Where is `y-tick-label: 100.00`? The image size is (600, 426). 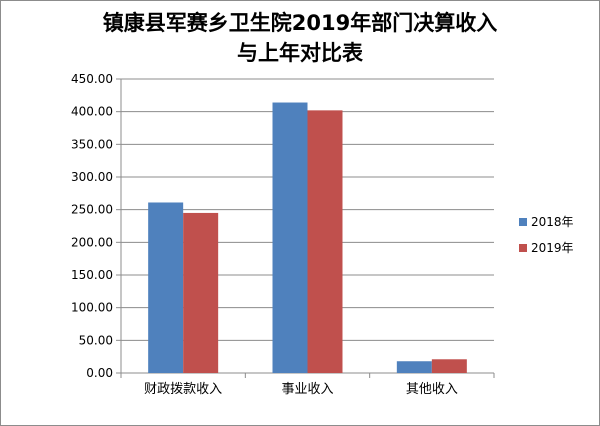
y-tick-label: 100.00 is located at coordinates (92, 308).